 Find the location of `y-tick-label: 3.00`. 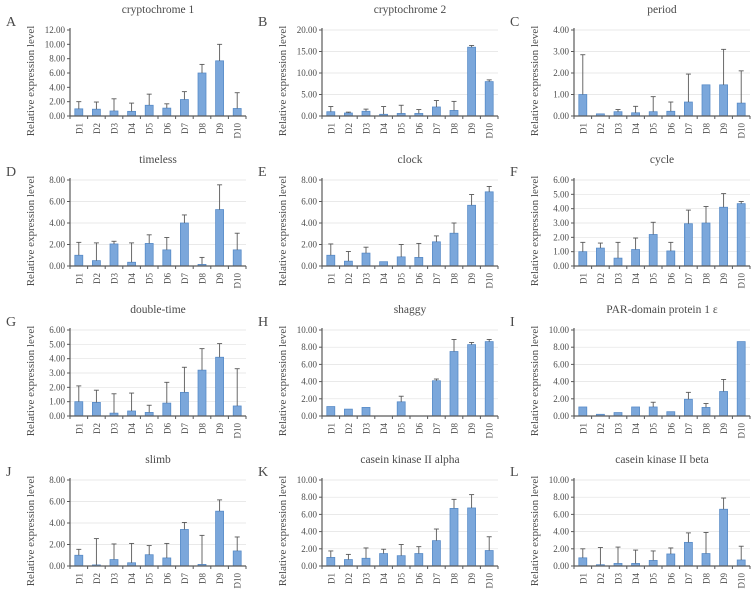

y-tick-label: 3.00 is located at coordinates (561, 52).